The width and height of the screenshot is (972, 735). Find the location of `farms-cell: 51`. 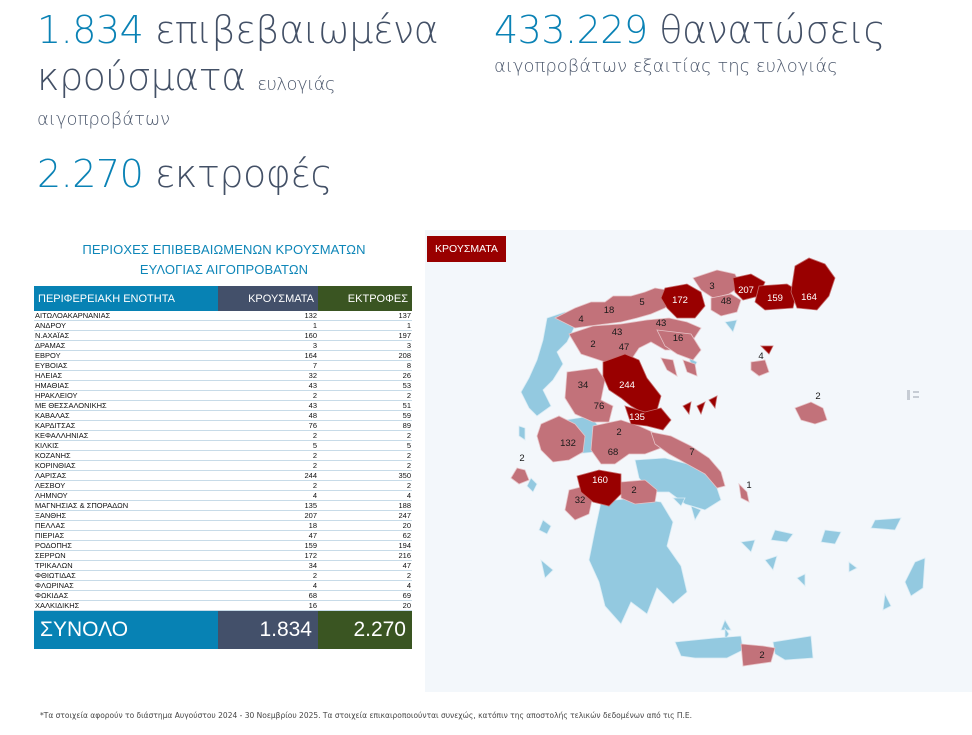

farms-cell: 51 is located at coordinates (365, 405).